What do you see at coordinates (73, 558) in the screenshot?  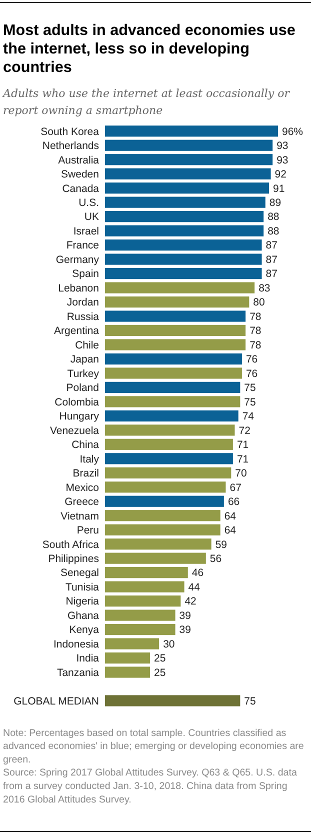 I see `y-tick-label: Philippines` at bounding box center [73, 558].